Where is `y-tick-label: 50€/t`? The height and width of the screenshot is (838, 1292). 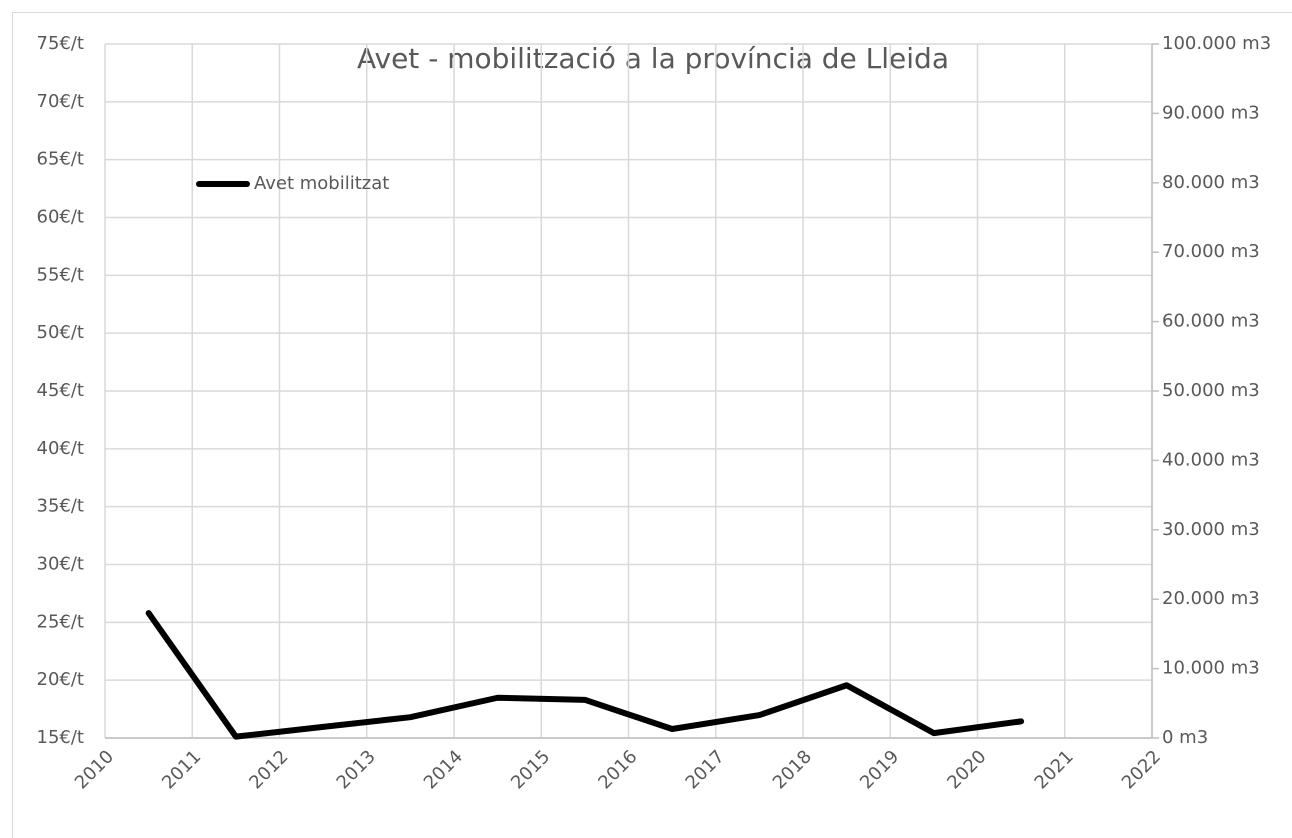
y-tick-label: 50€/t is located at coordinates (60, 332).